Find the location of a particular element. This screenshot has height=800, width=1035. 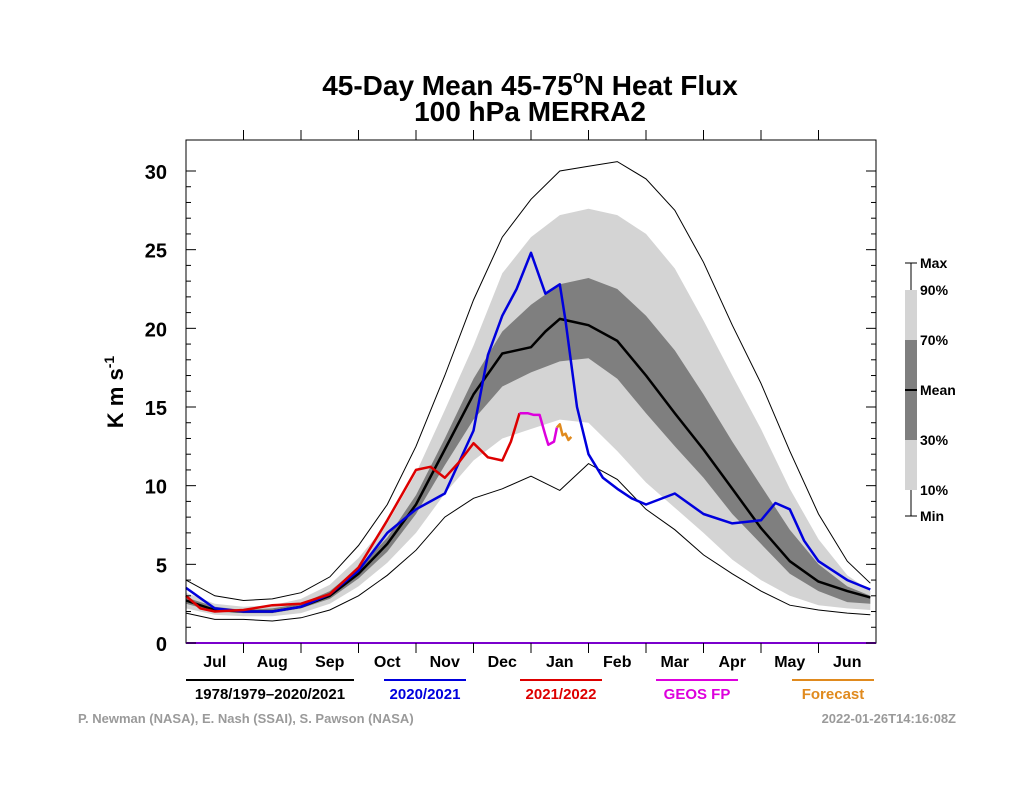

geos-fp-line is located at coordinates (539, 429).